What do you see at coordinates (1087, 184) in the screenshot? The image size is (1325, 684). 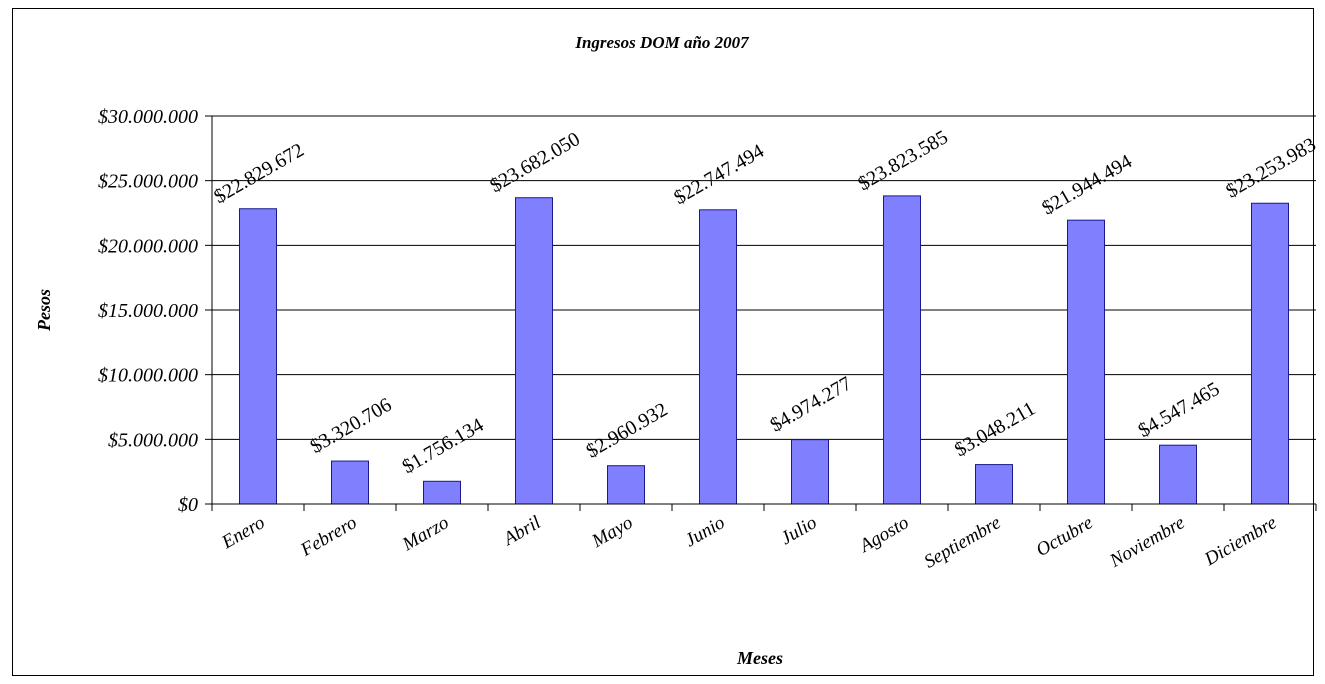 I see `data-label: $21.944.494` at bounding box center [1087, 184].